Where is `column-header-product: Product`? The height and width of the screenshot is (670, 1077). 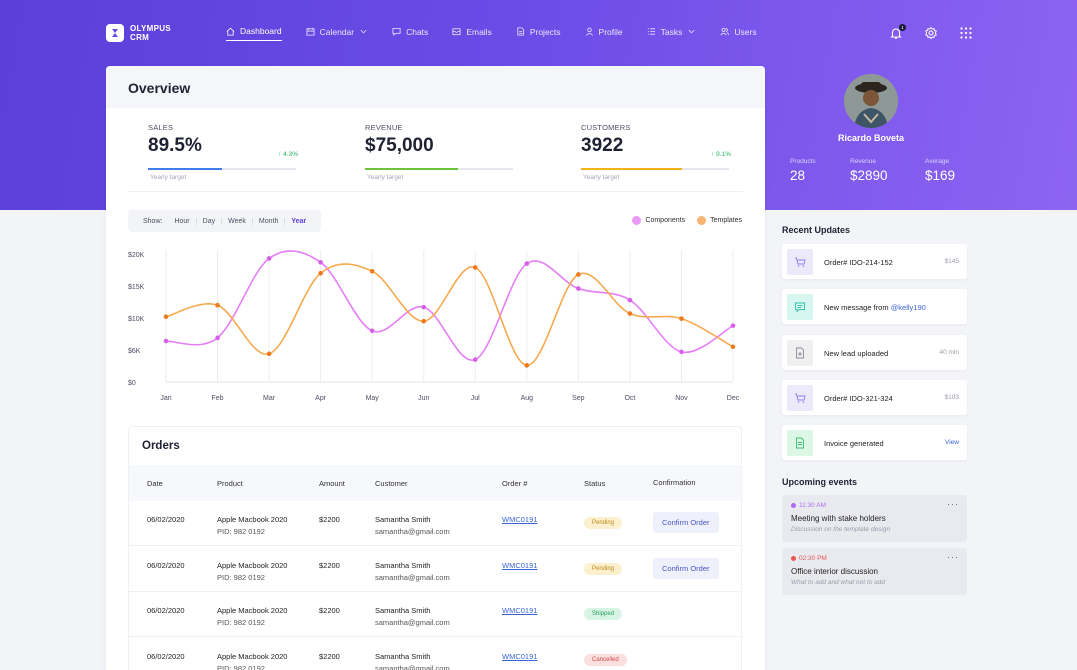
column-header-product: Product is located at coordinates (230, 483).